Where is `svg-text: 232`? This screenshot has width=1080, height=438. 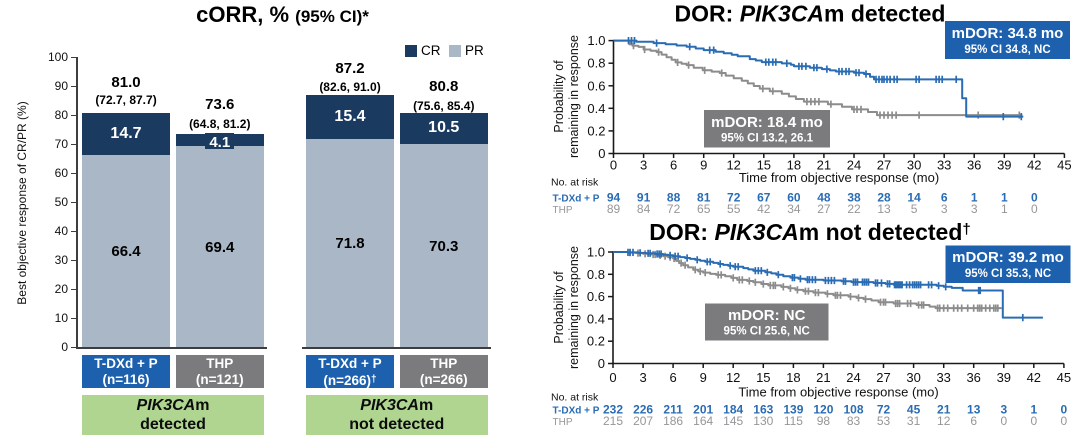
svg-text: 232 is located at coordinates (613, 410).